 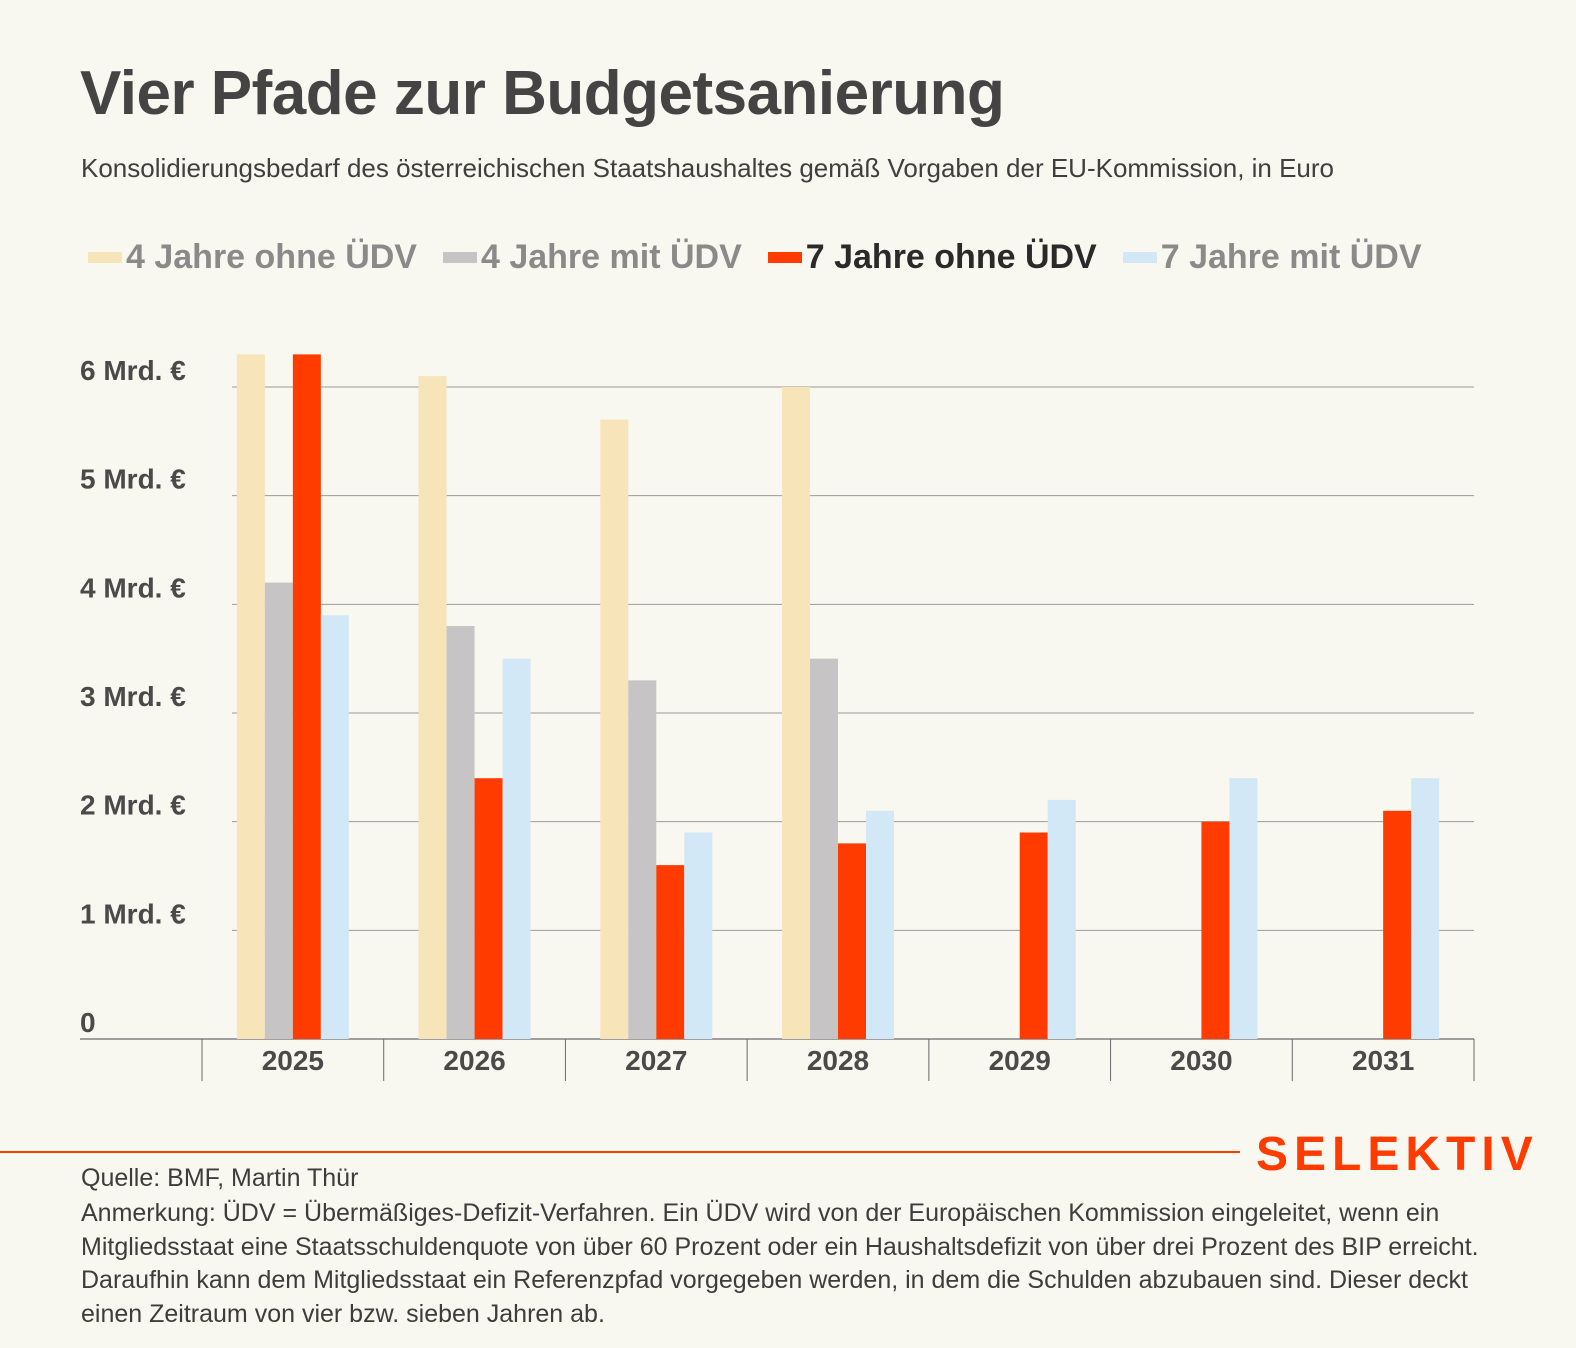 I want to click on chart-title: Vier Pfade zur Budgetsanierung, so click(x=542, y=93).